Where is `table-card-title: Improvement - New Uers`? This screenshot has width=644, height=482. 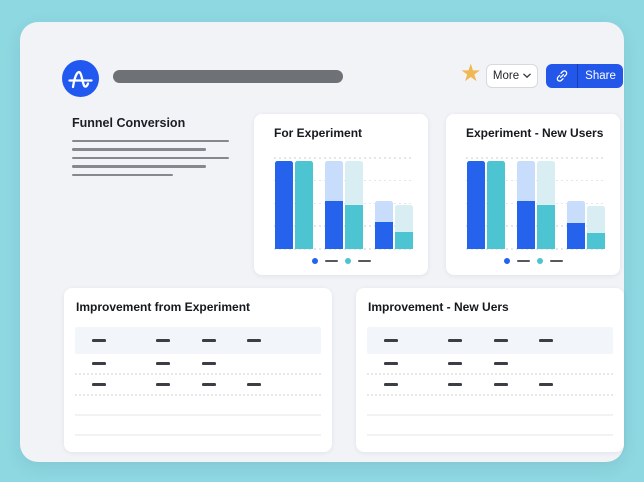 table-card-title: Improvement - New Uers is located at coordinates (438, 307).